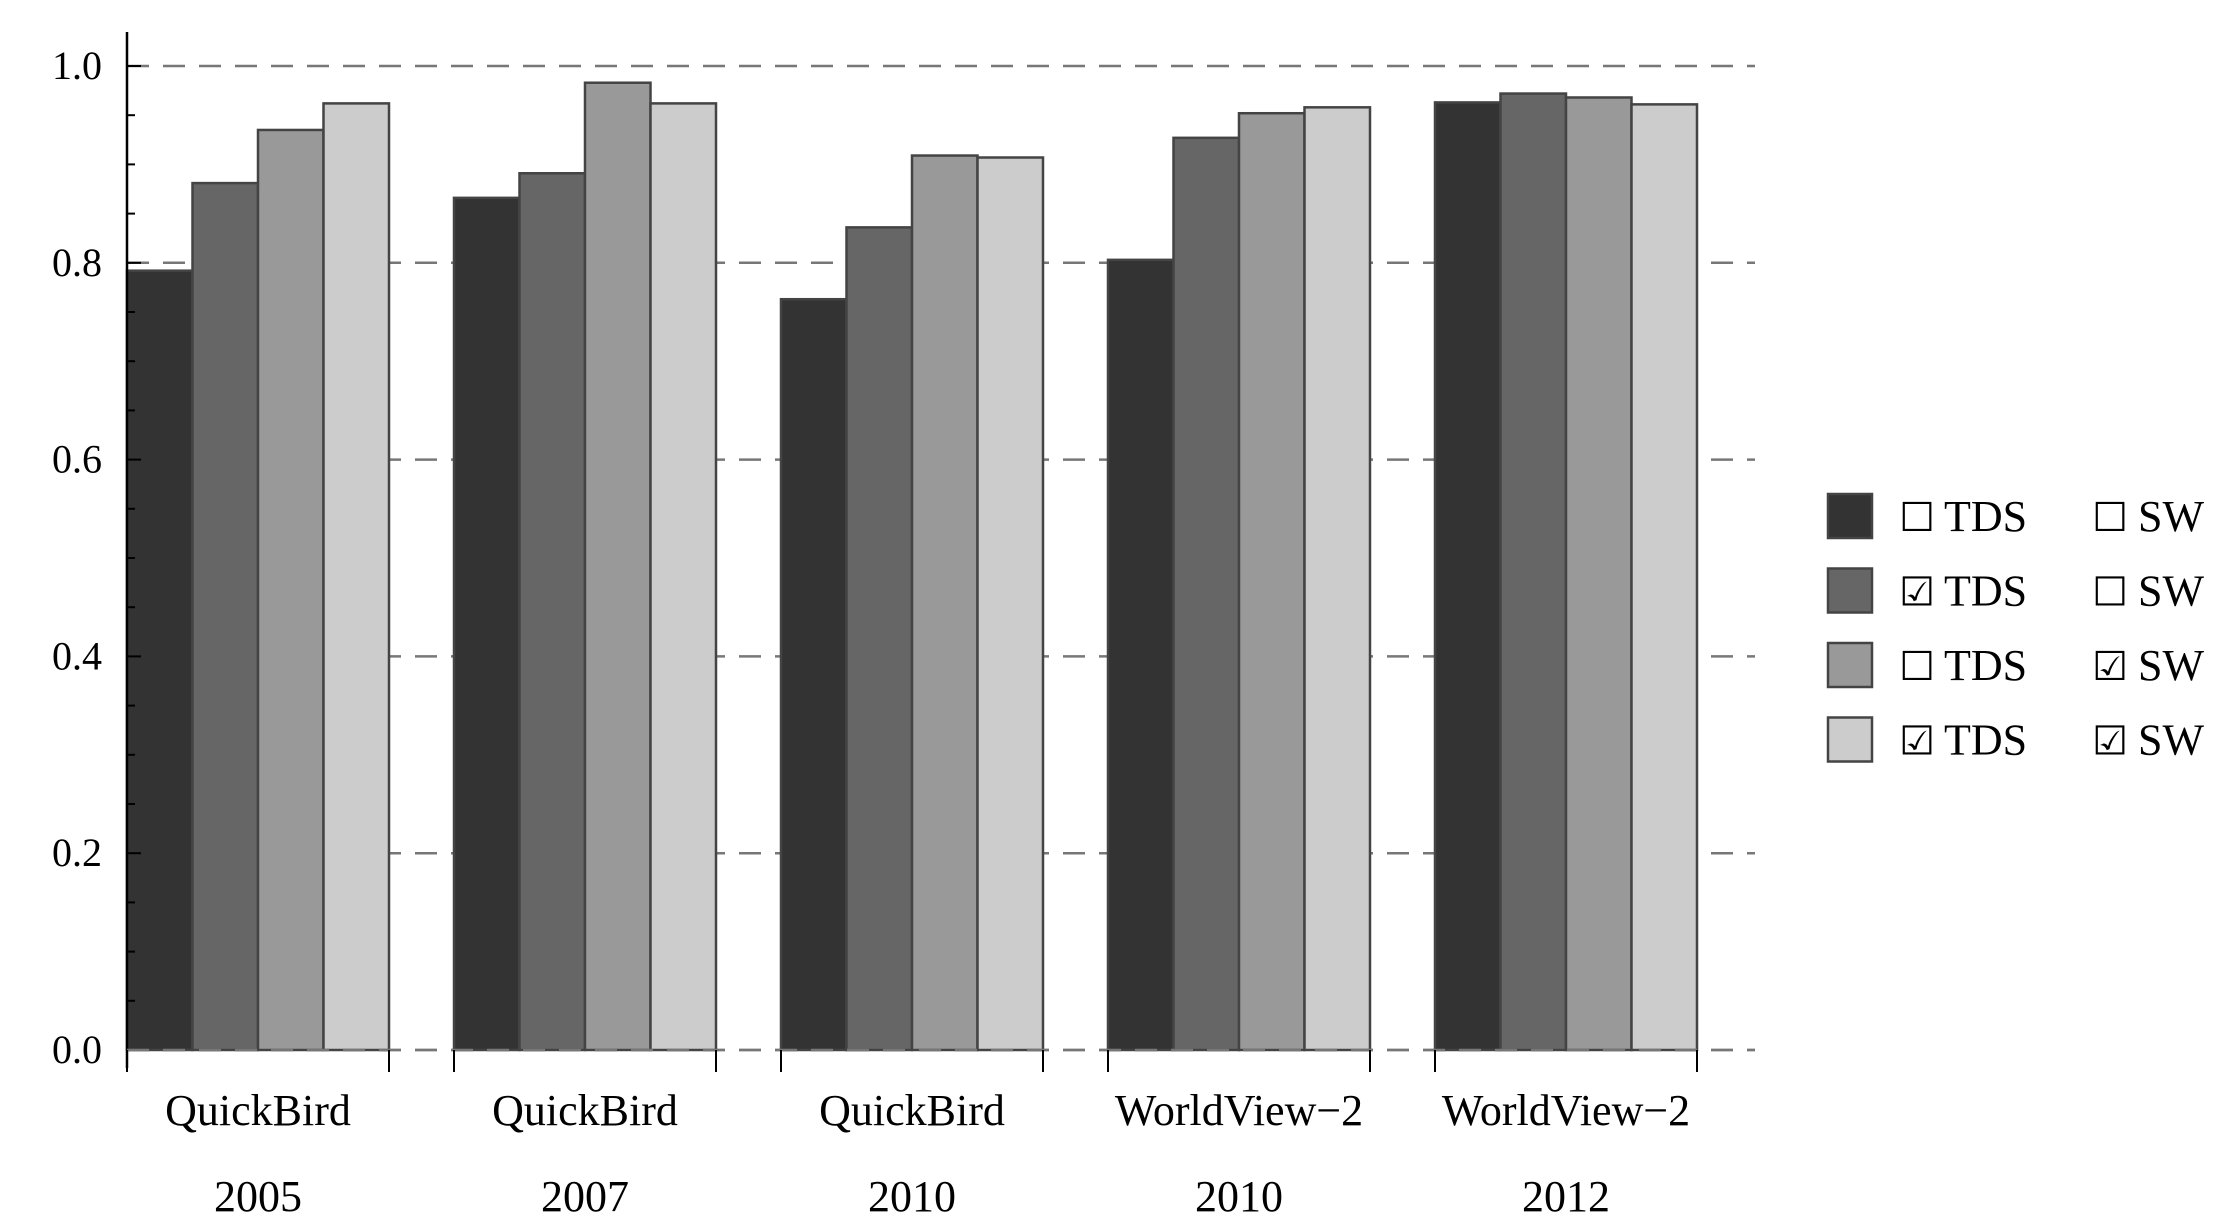 Image resolution: width=2236 pixels, height=1231 pixels. Describe the element at coordinates (77, 65) in the screenshot. I see `y-tick-label: 1.0` at that location.